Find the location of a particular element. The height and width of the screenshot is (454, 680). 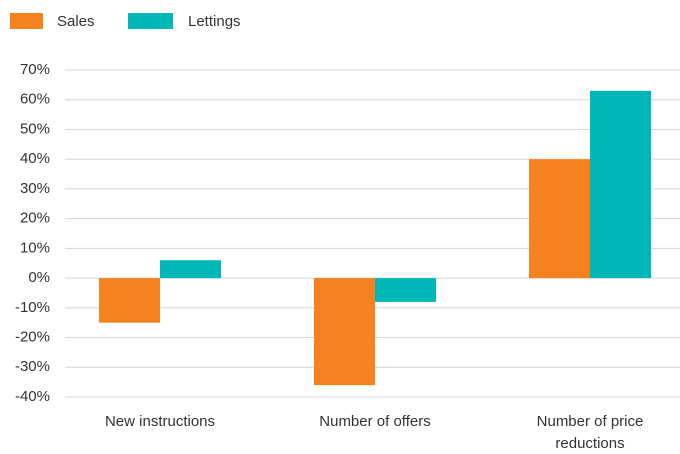

y-tick-label: 0% is located at coordinates (39, 277).